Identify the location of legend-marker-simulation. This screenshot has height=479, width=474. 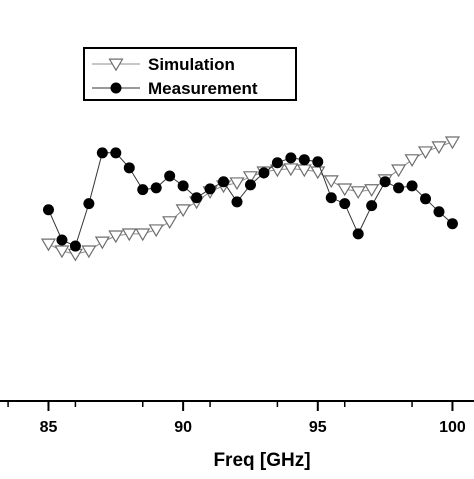
(116, 65).